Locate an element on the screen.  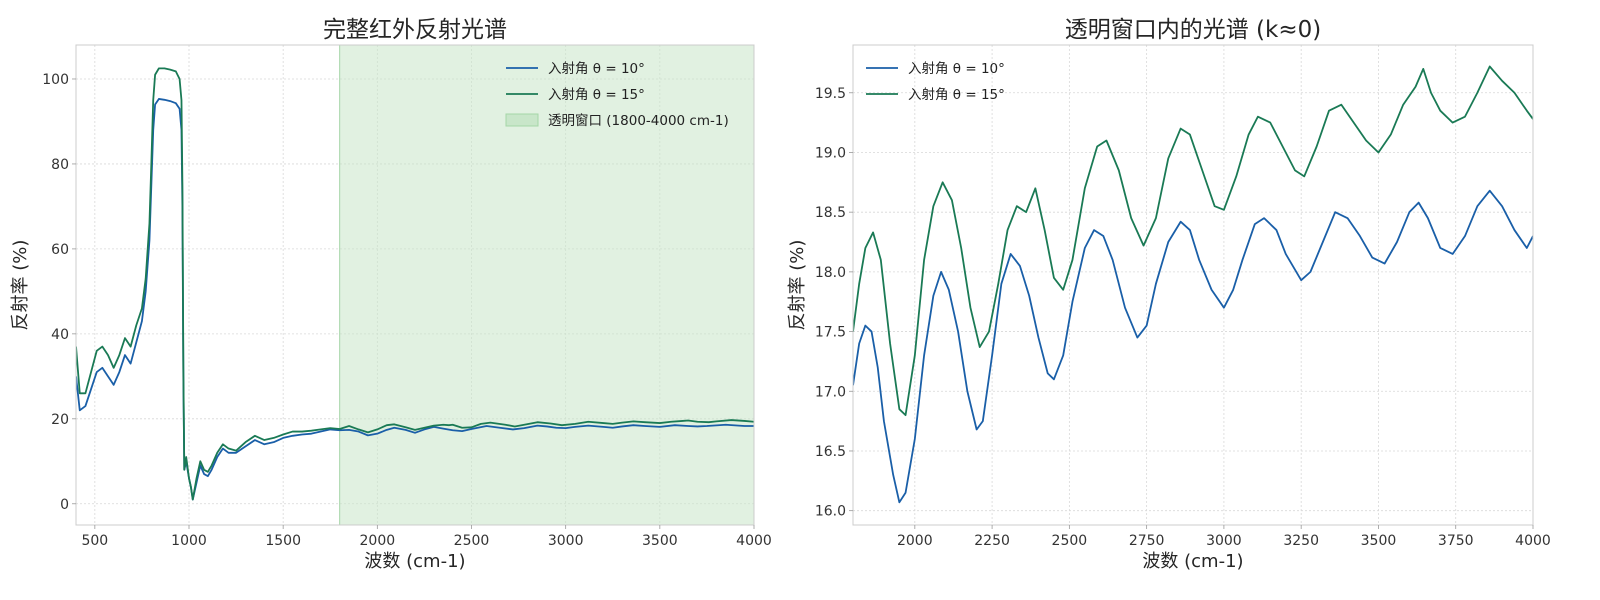
y-tick-label: 17.5 is located at coordinates (830, 333).